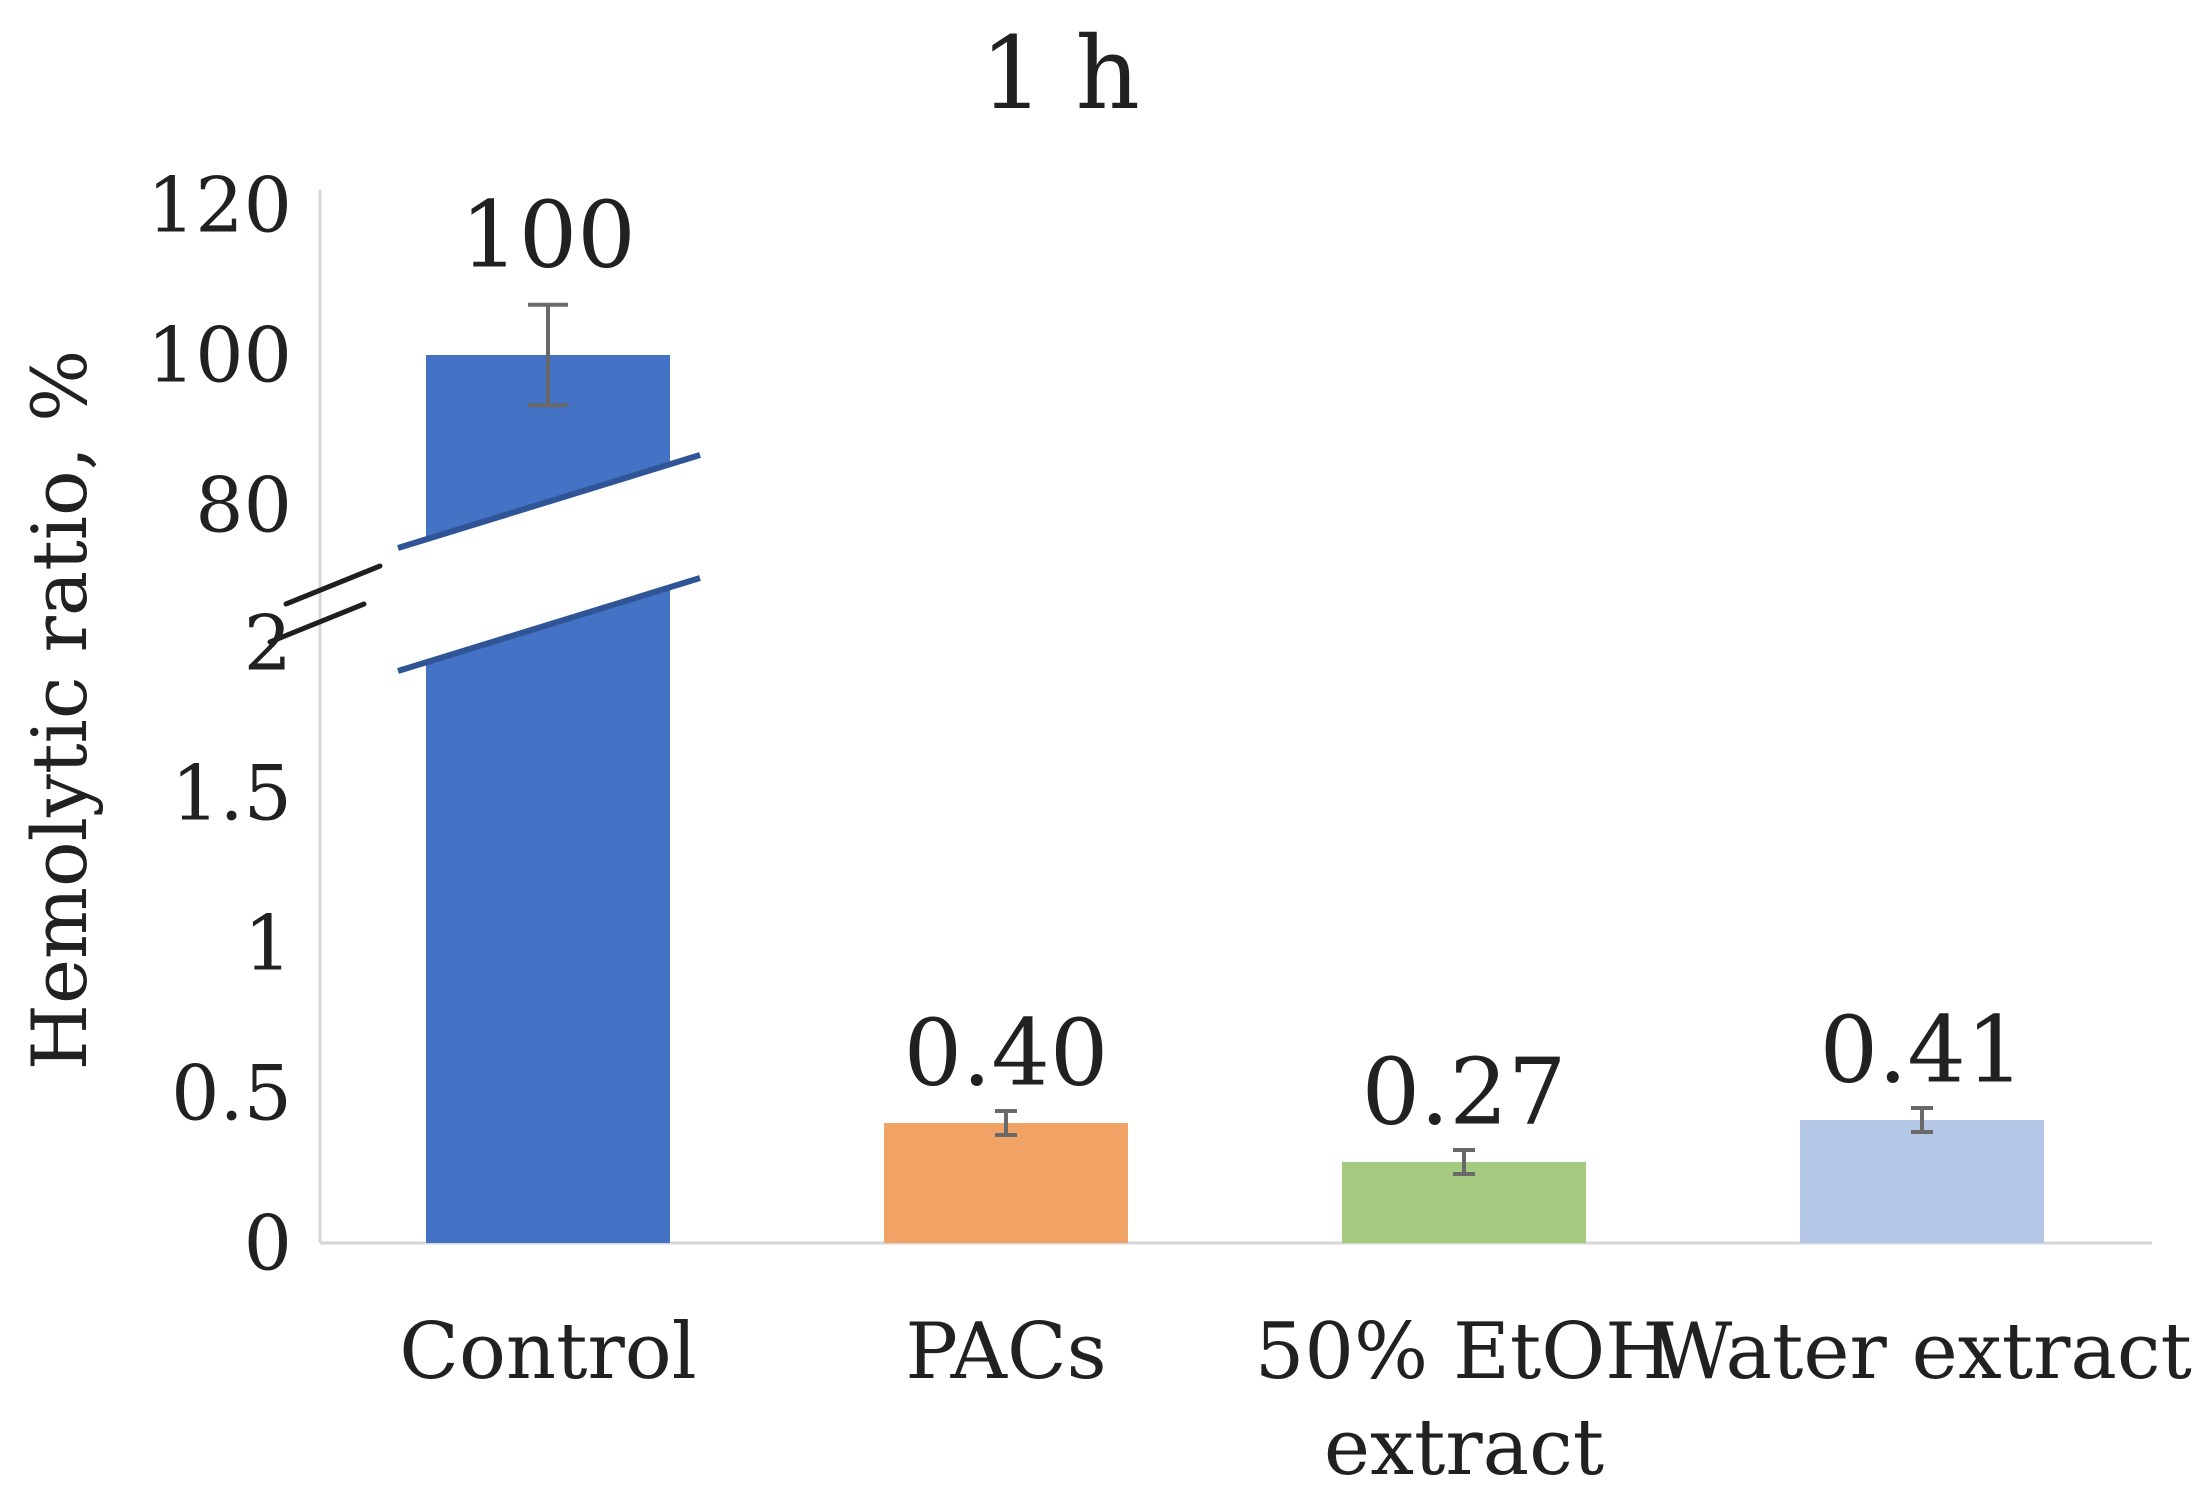 This screenshot has height=1507, width=2199. Describe the element at coordinates (1464, 1092) in the screenshot. I see `data-label: 0.27` at that location.